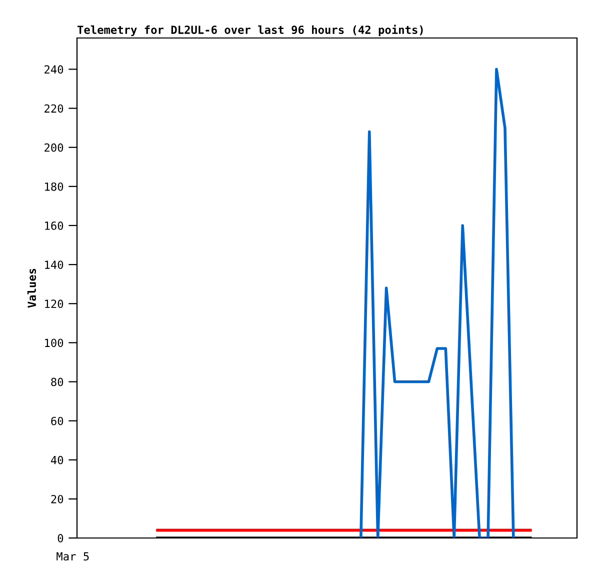  Describe the element at coordinates (54, 69) in the screenshot. I see `y-tick-label: 240` at that location.